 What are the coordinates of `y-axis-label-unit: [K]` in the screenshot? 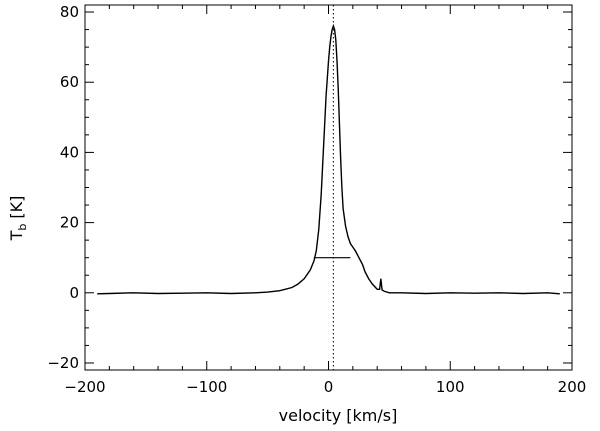 It's located at (16, 207).